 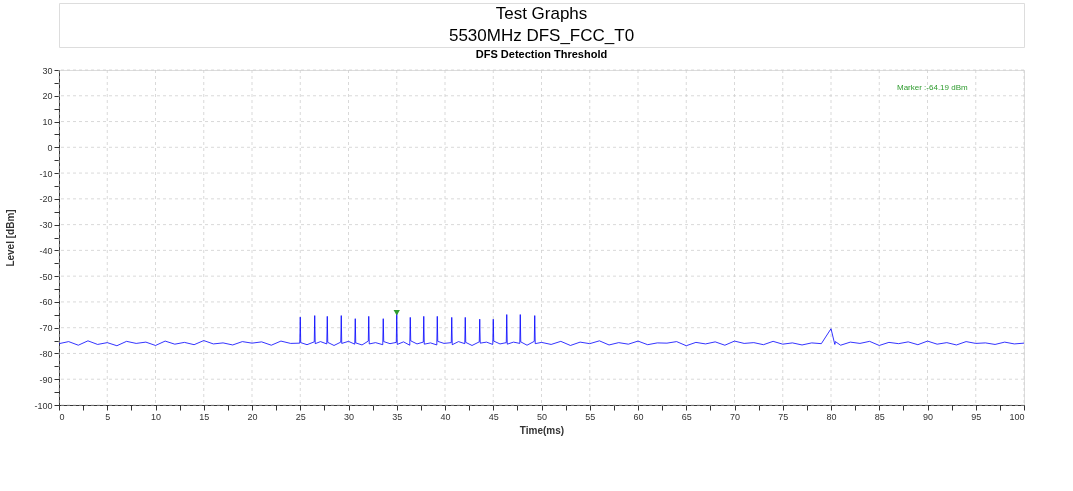 What do you see at coordinates (542, 416) in the screenshot?
I see `x-tick-label: 50` at bounding box center [542, 416].